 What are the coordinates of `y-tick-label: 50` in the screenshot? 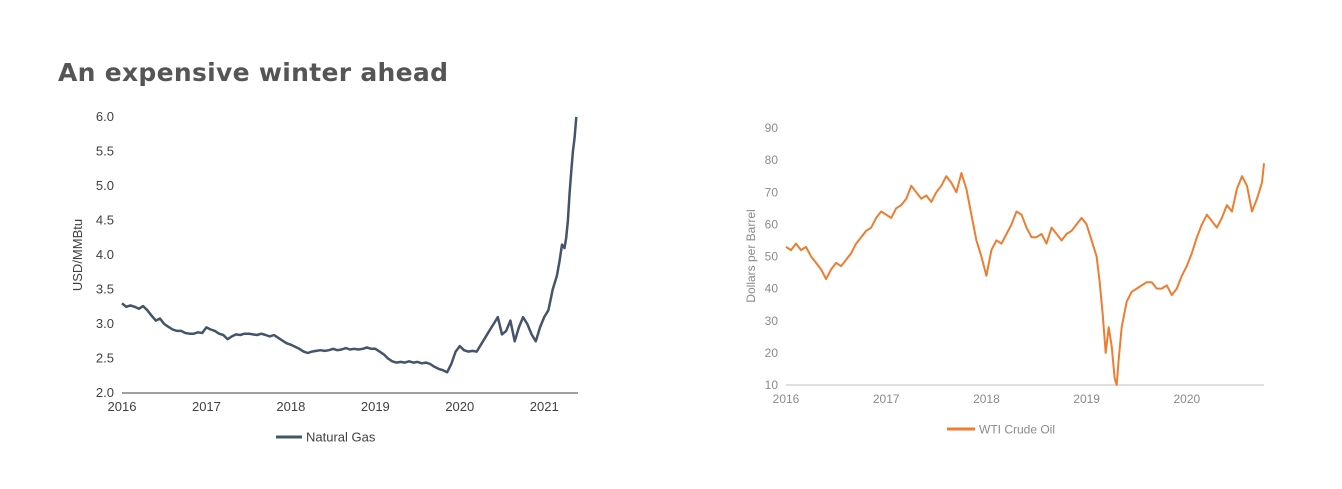 It's located at (772, 257).